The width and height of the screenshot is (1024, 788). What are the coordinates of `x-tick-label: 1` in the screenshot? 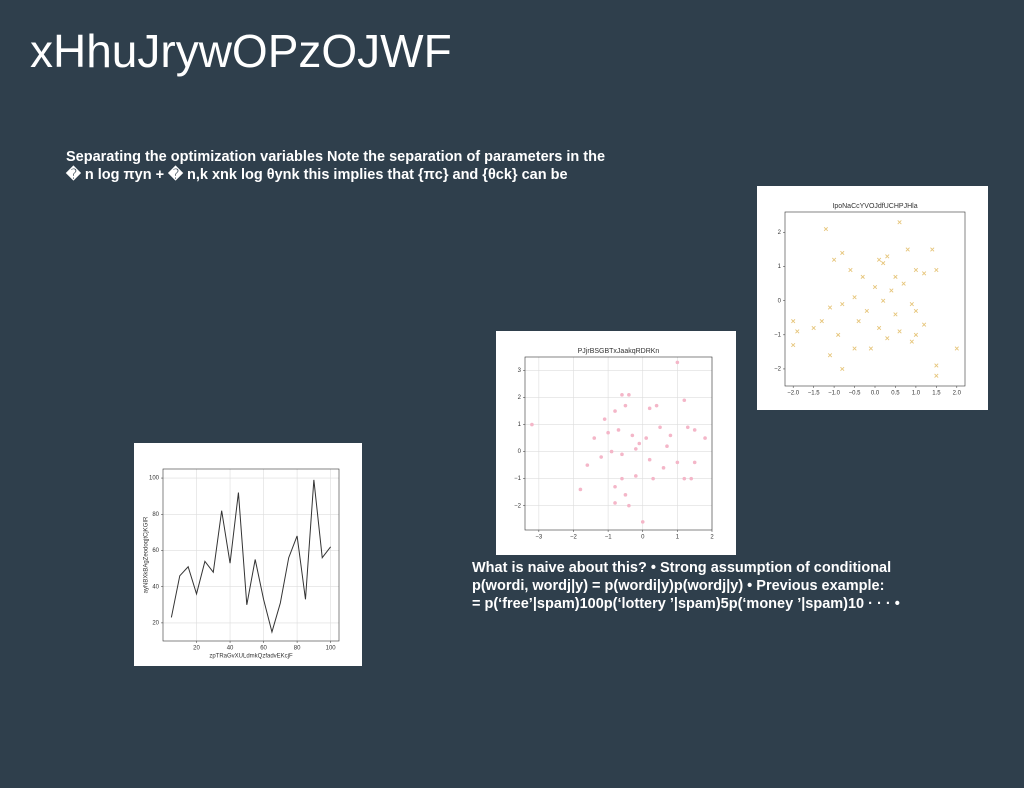 It's located at (678, 538).